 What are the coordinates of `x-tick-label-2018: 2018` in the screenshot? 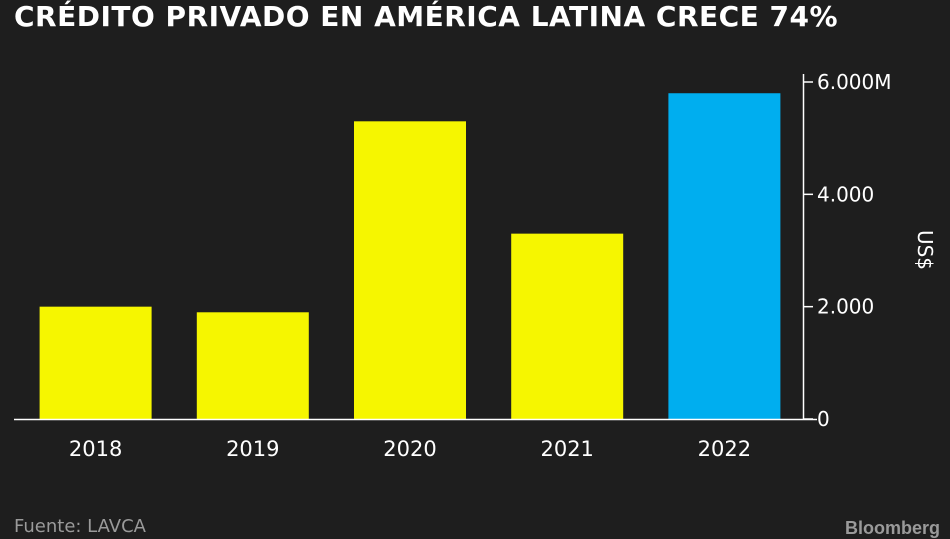 It's located at (95, 449).